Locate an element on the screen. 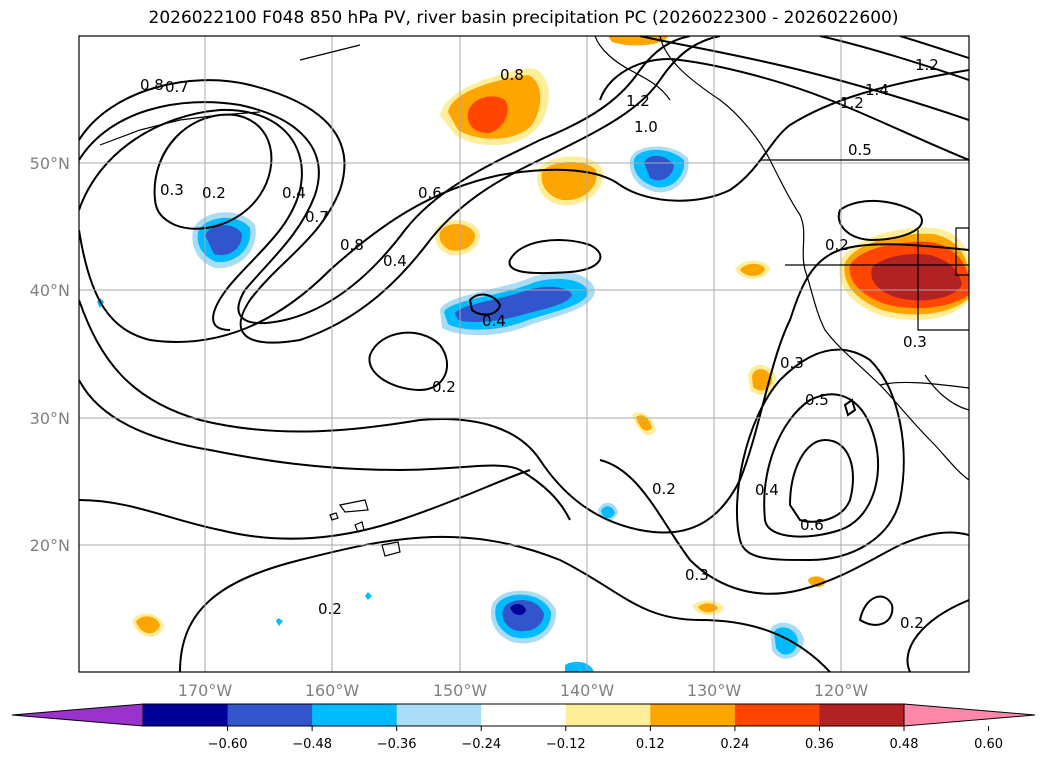 The image size is (1047, 765). colorbar-tick-label: −0.12 is located at coordinates (566, 744).